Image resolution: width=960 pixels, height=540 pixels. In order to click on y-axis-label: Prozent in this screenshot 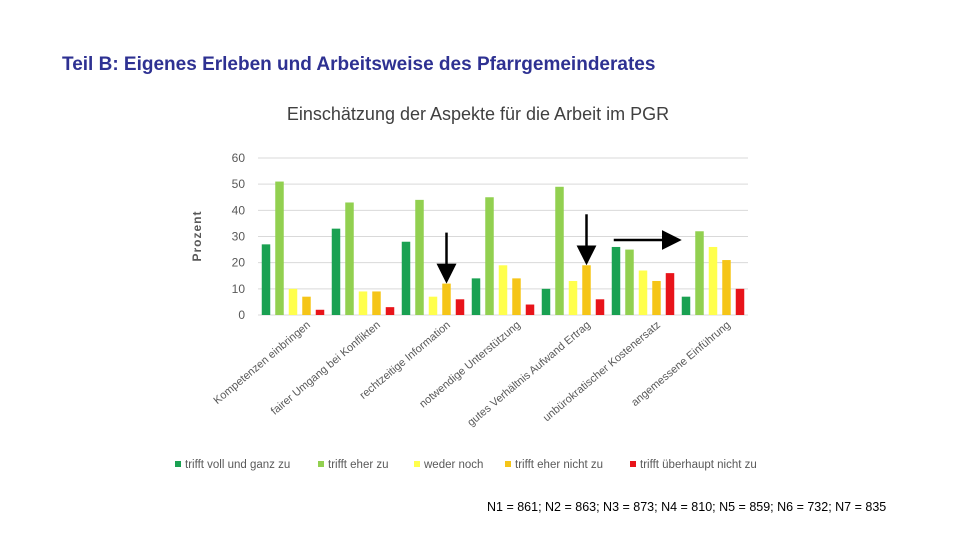, I will do `click(197, 235)`.